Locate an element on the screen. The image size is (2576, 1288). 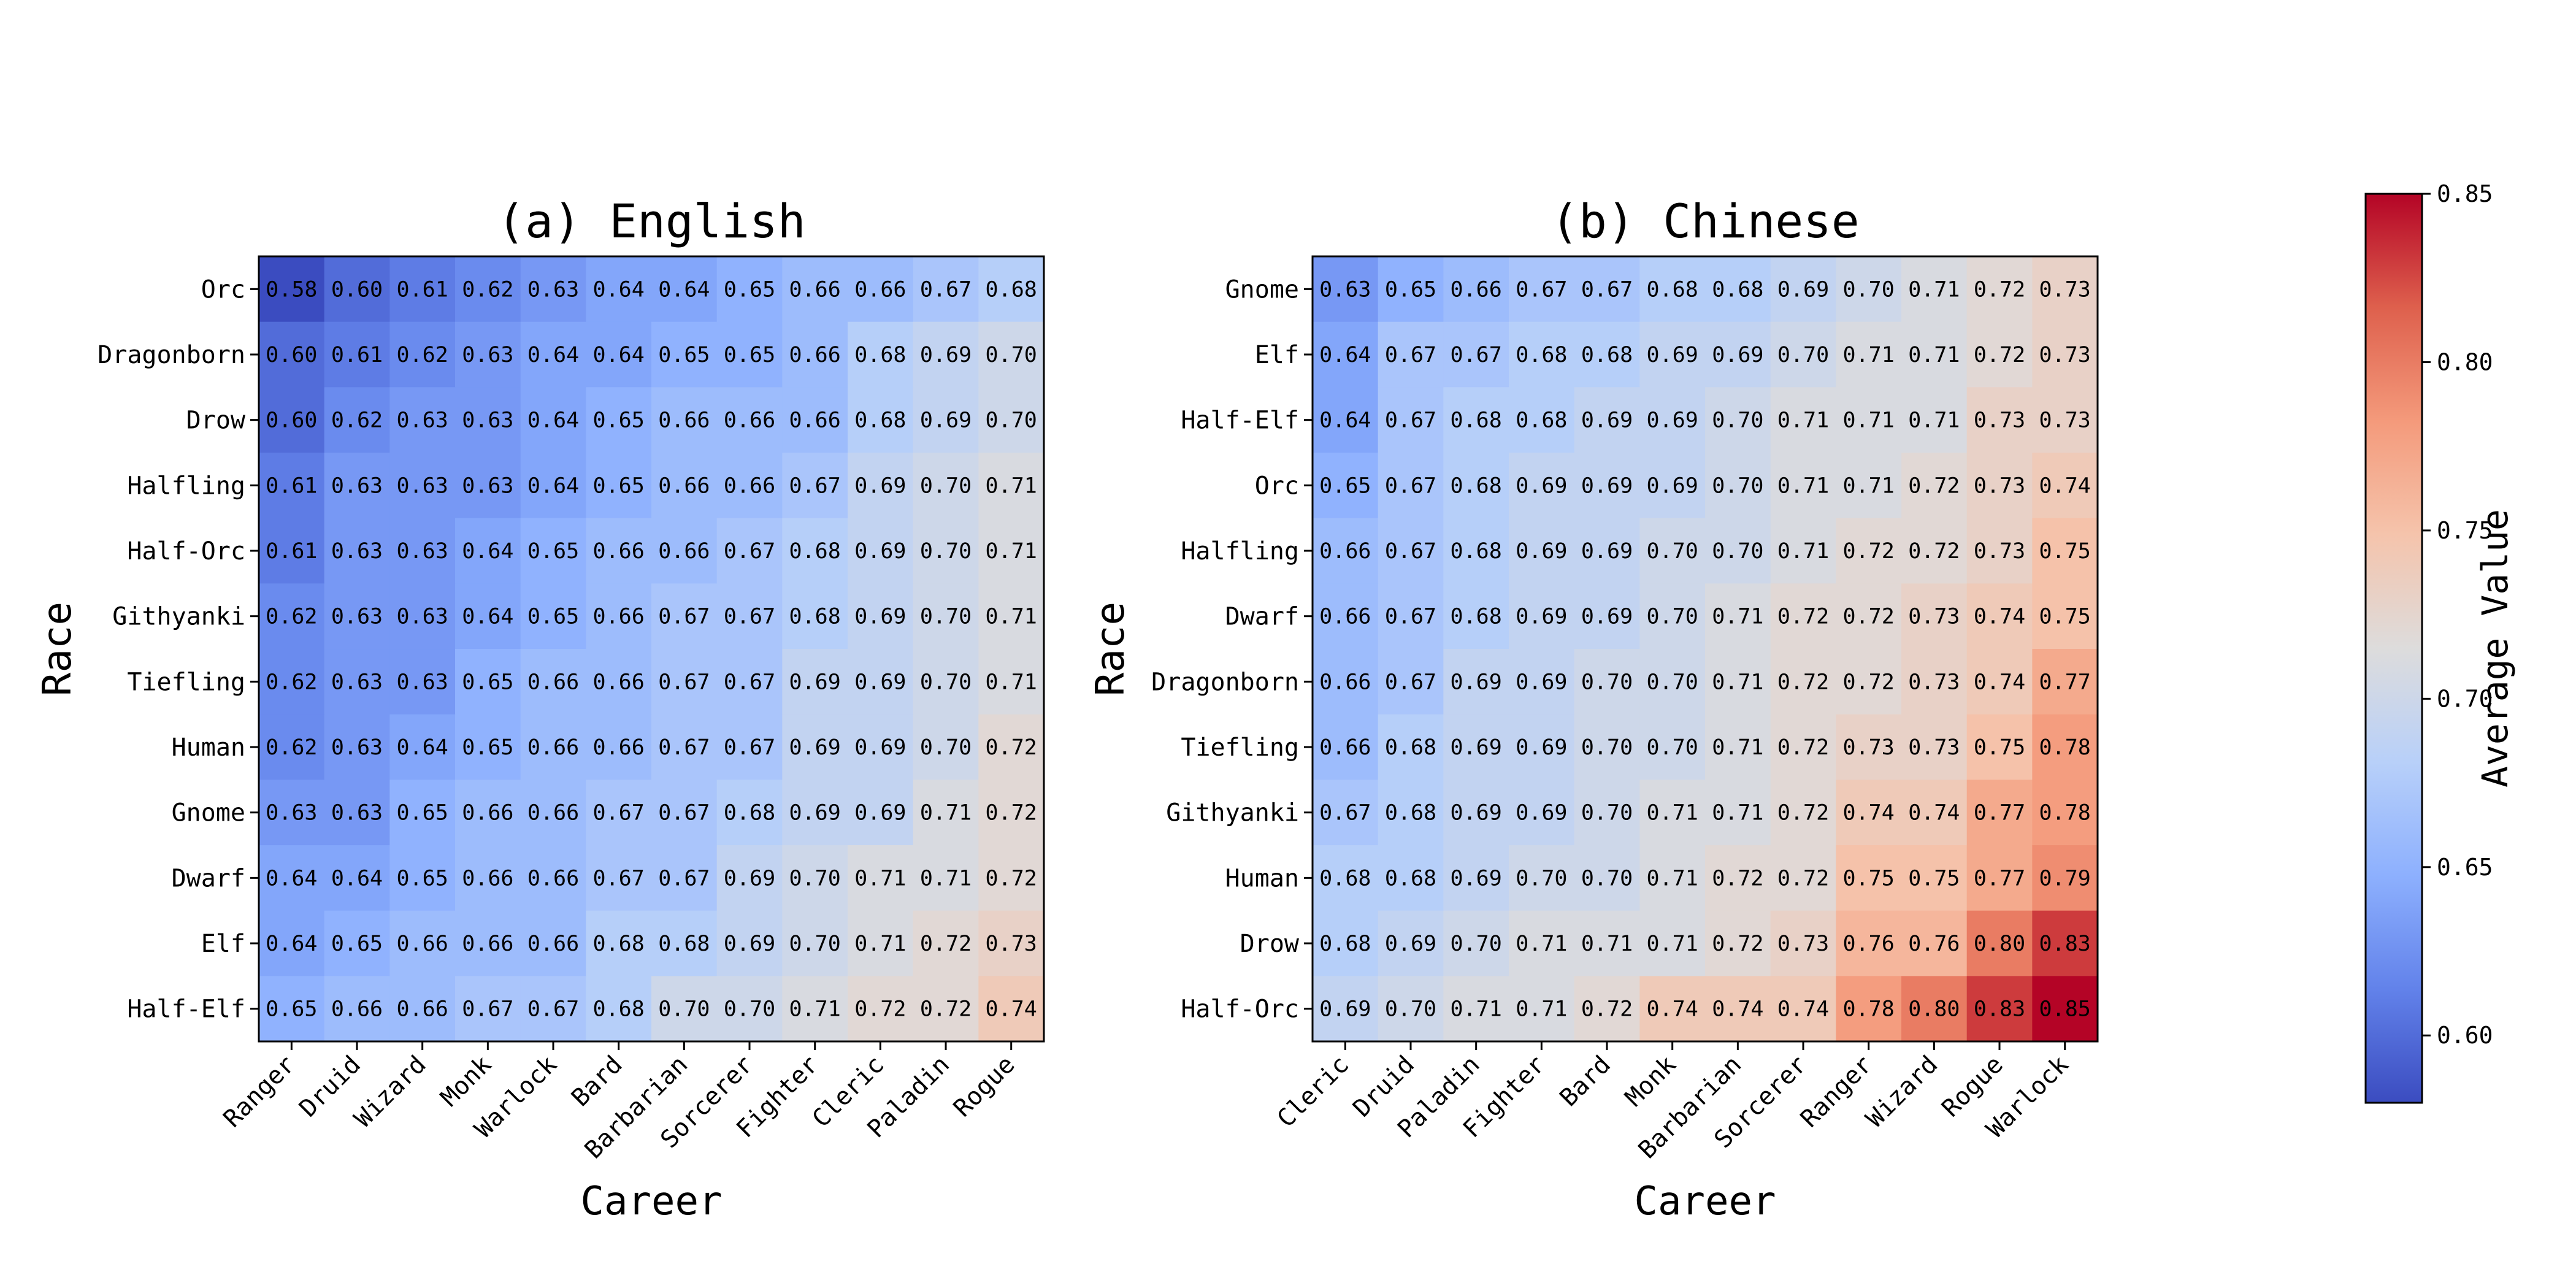
colorbar: 0.60 0.65 0.70 0.75 0.80 0.85 Average Value is located at coordinates (2440, 642).